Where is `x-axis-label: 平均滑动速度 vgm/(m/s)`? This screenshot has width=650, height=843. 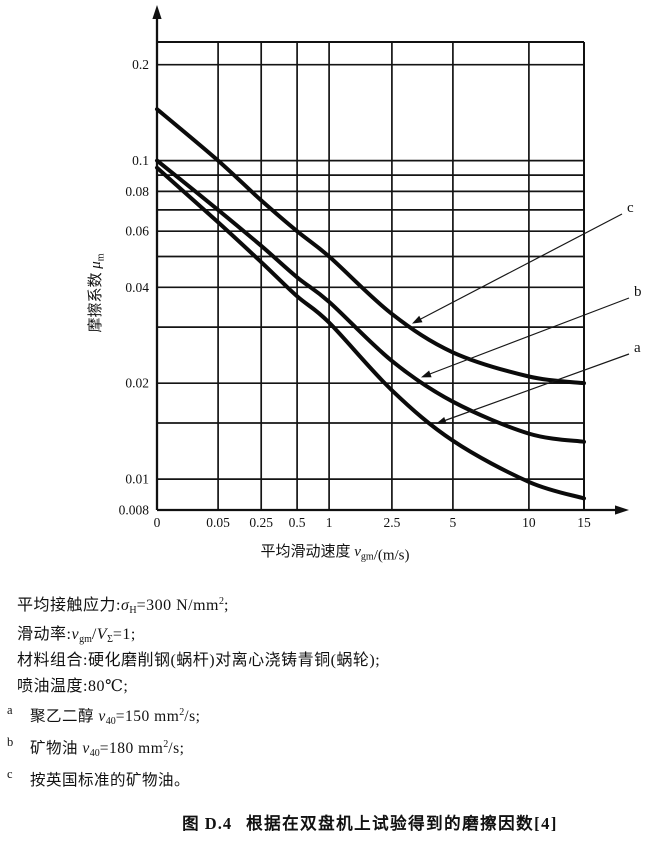 x-axis-label: 平均滑动速度 vgm/(m/s) is located at coordinates (334, 553).